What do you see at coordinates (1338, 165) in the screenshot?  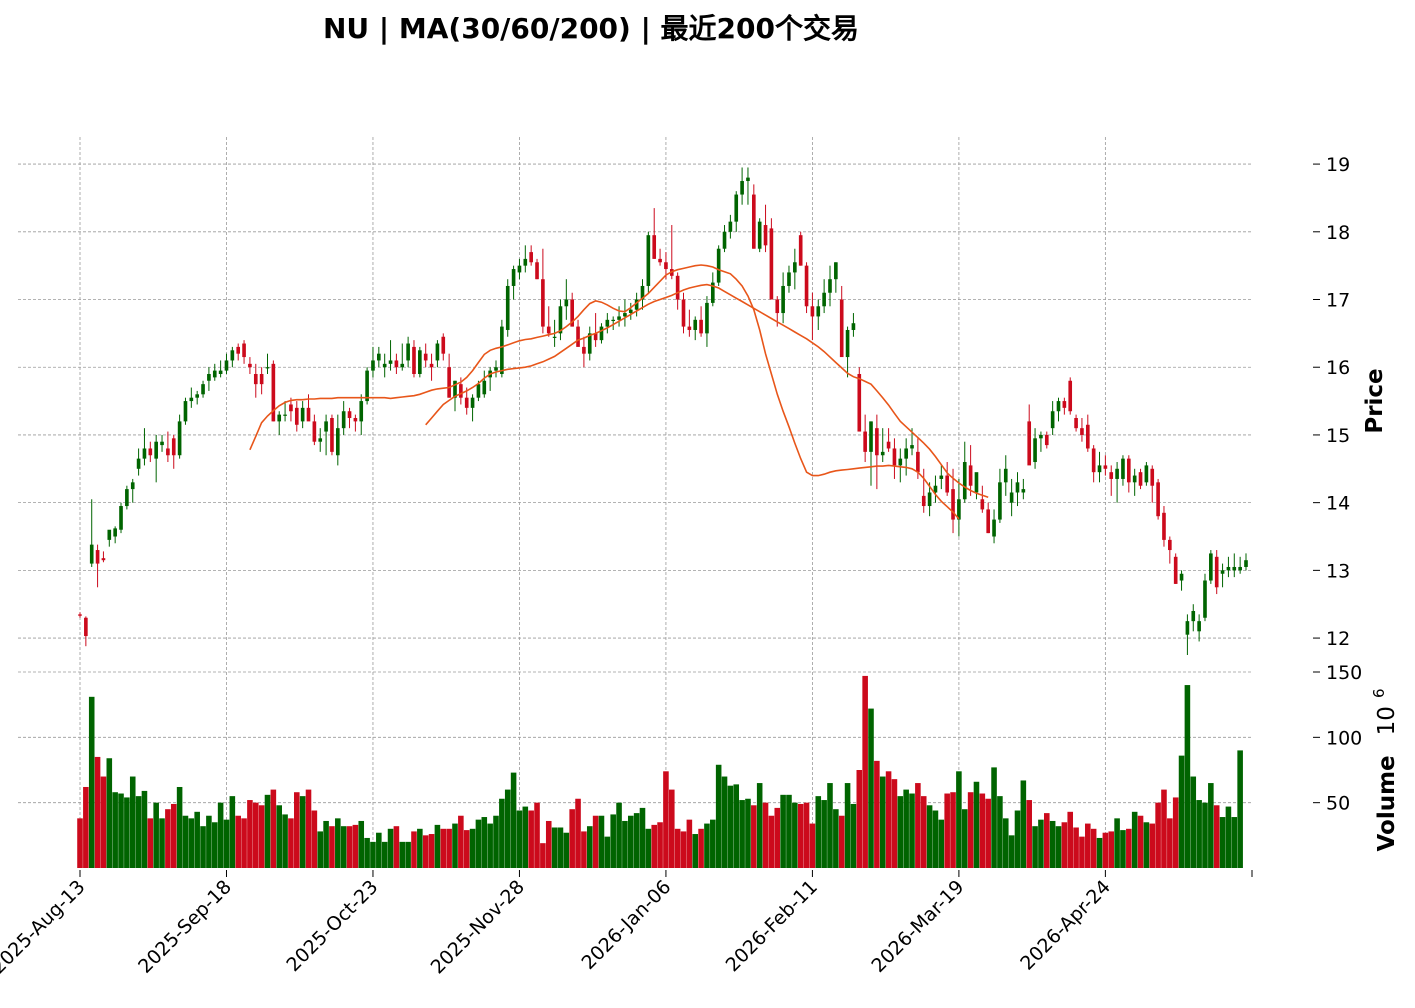 I see `price-tick-label: 19` at bounding box center [1338, 165].